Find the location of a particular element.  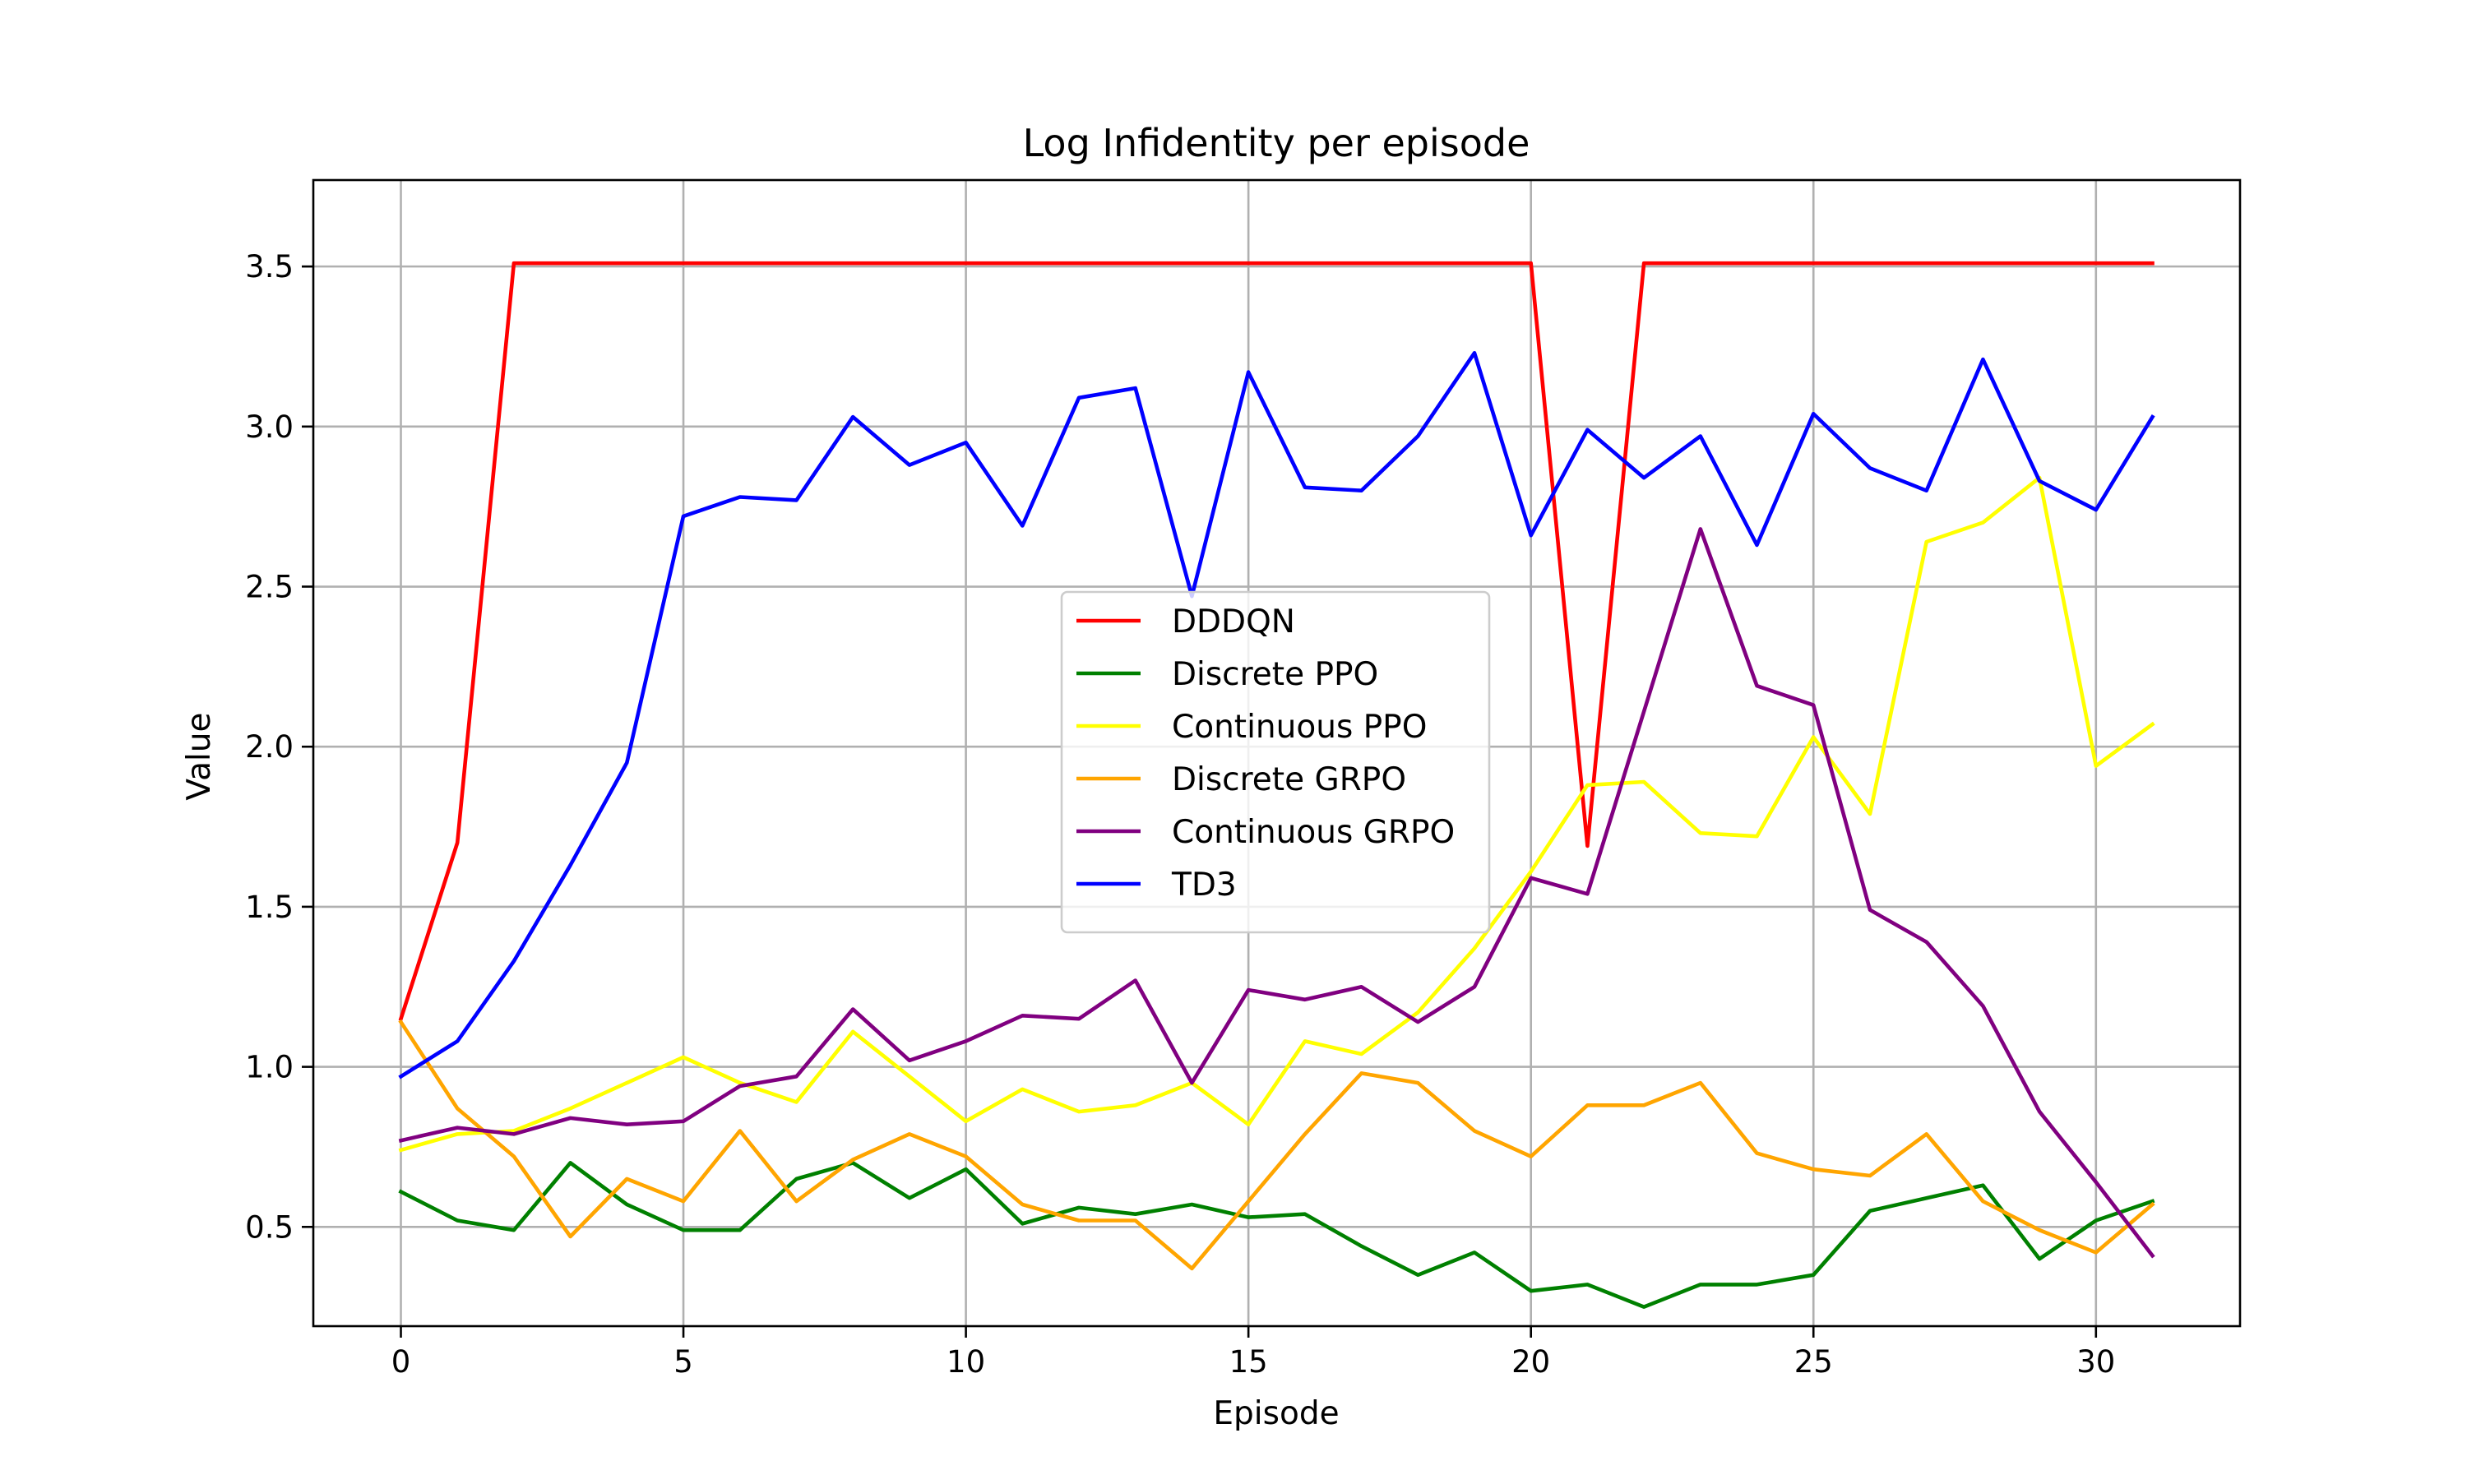

y-axis-ticks: 0.5 1.0 1.5 2.0 2.5 3.0 3.5 is located at coordinates (279, 747).